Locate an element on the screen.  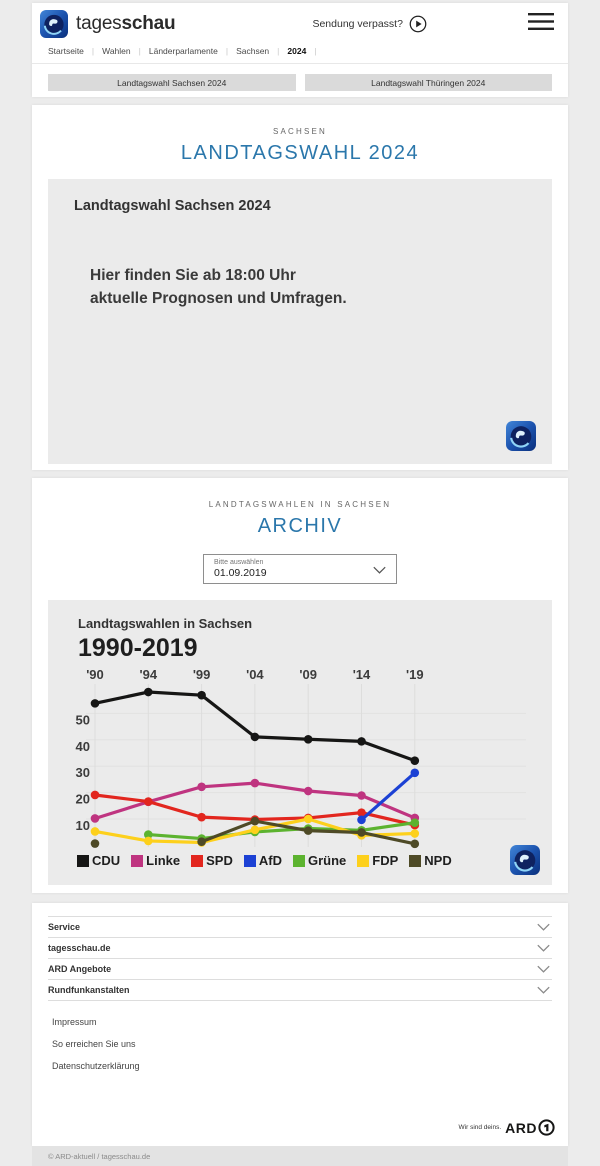
breadcrumb-item: Startseite is located at coordinates (66, 51).